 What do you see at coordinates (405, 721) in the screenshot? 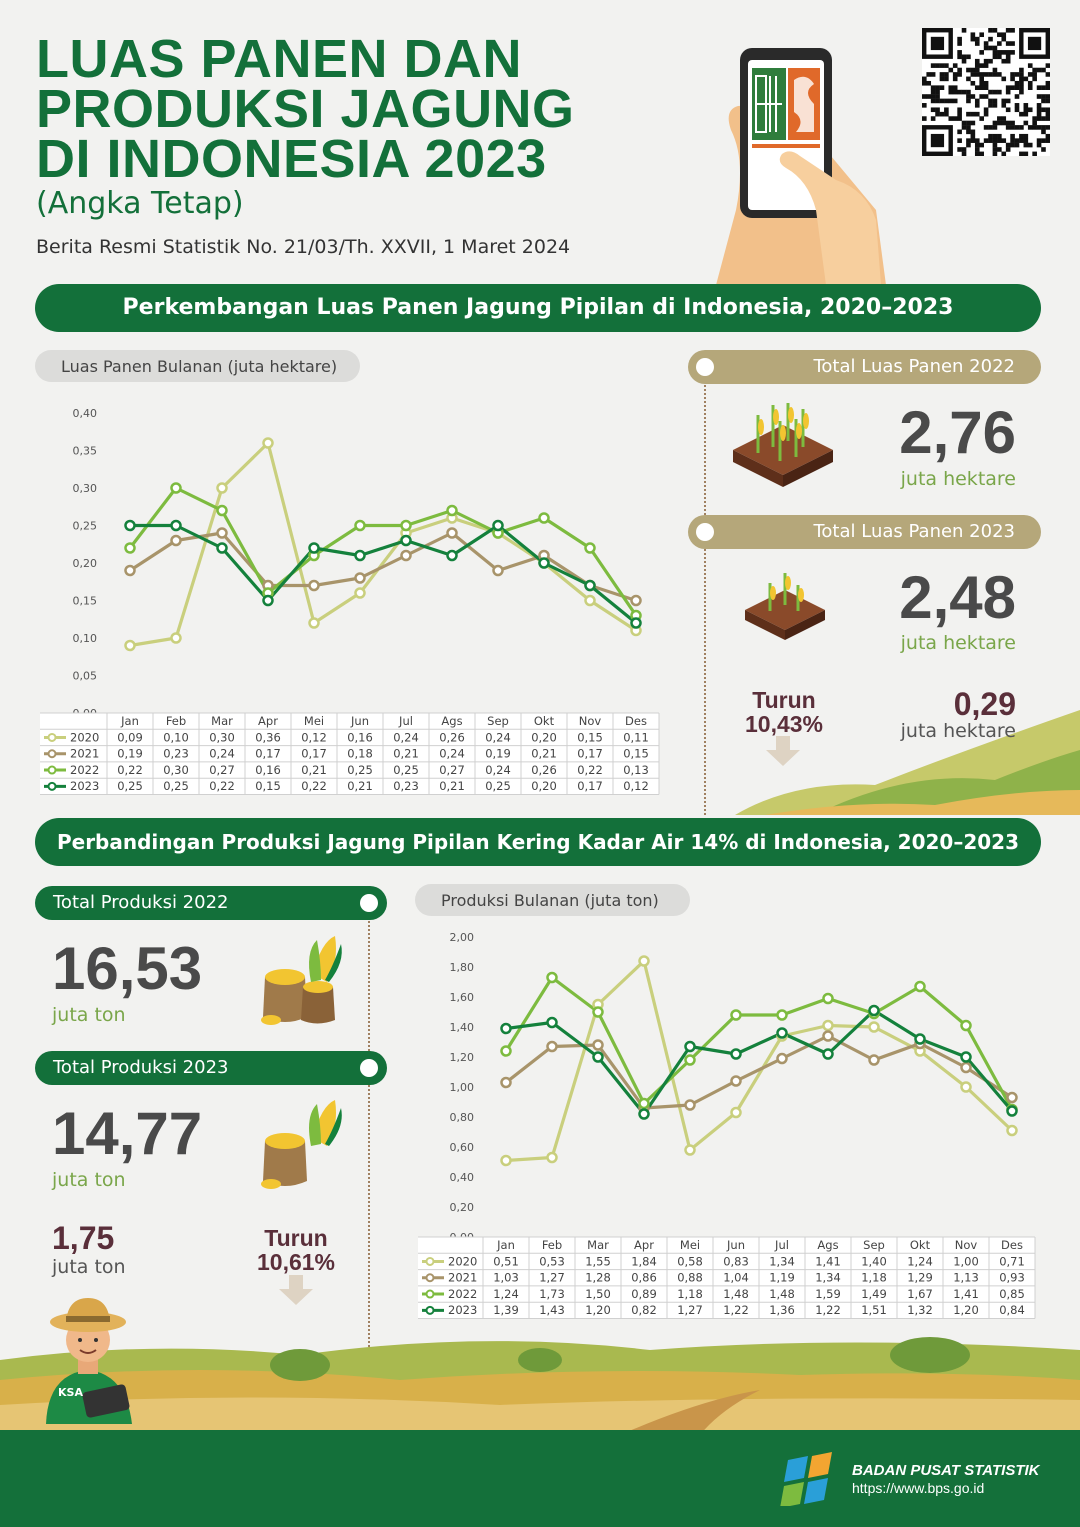
I see `x-tick-label: Jul` at bounding box center [405, 721].